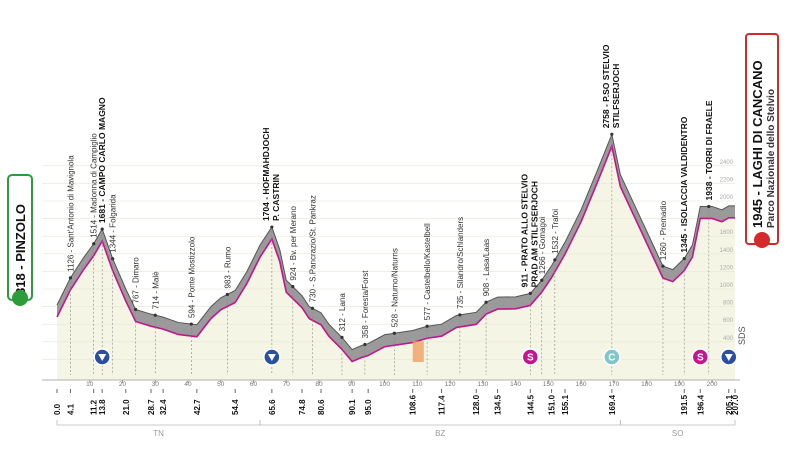 This screenshot has height=451, width=790. What do you see at coordinates (57, 409) in the screenshot?
I see `km-label: 0.0` at bounding box center [57, 409].